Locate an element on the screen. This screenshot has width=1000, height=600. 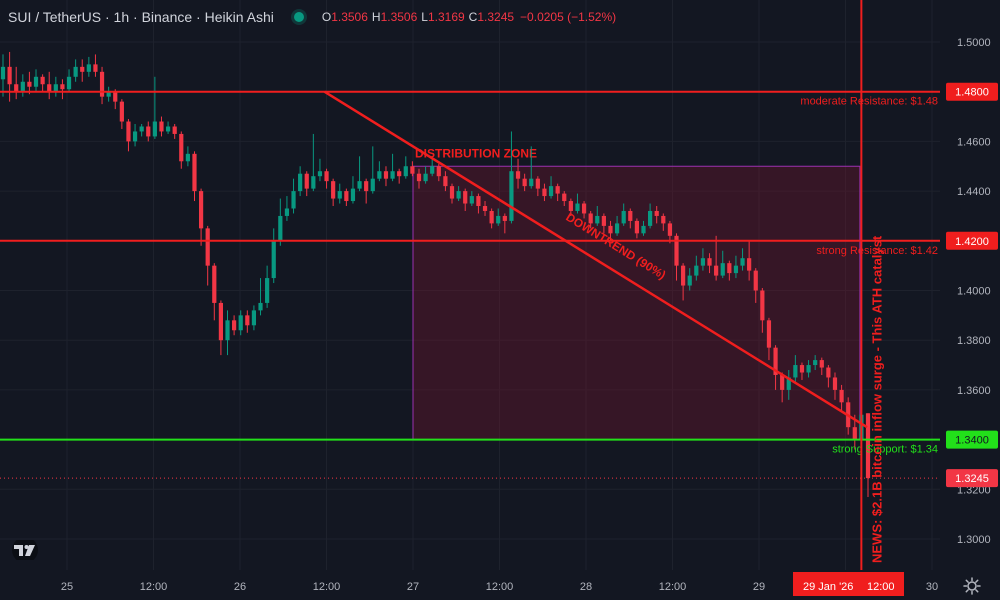
low-label: L is located at coordinates (424, 17).